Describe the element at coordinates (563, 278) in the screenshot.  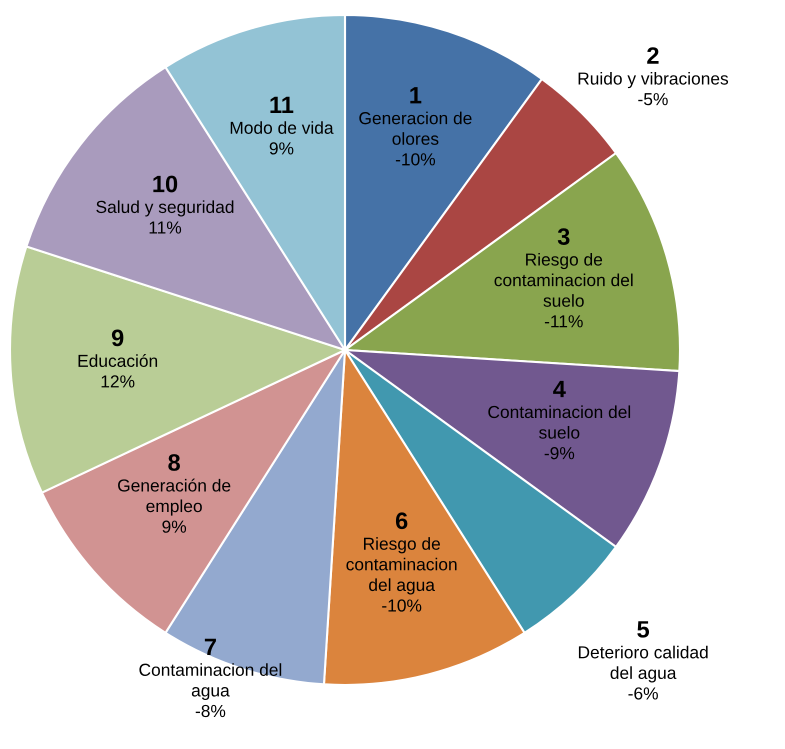
I see `slice-label: 3 Riesgo de contaminacion del suelo -11%` at that location.